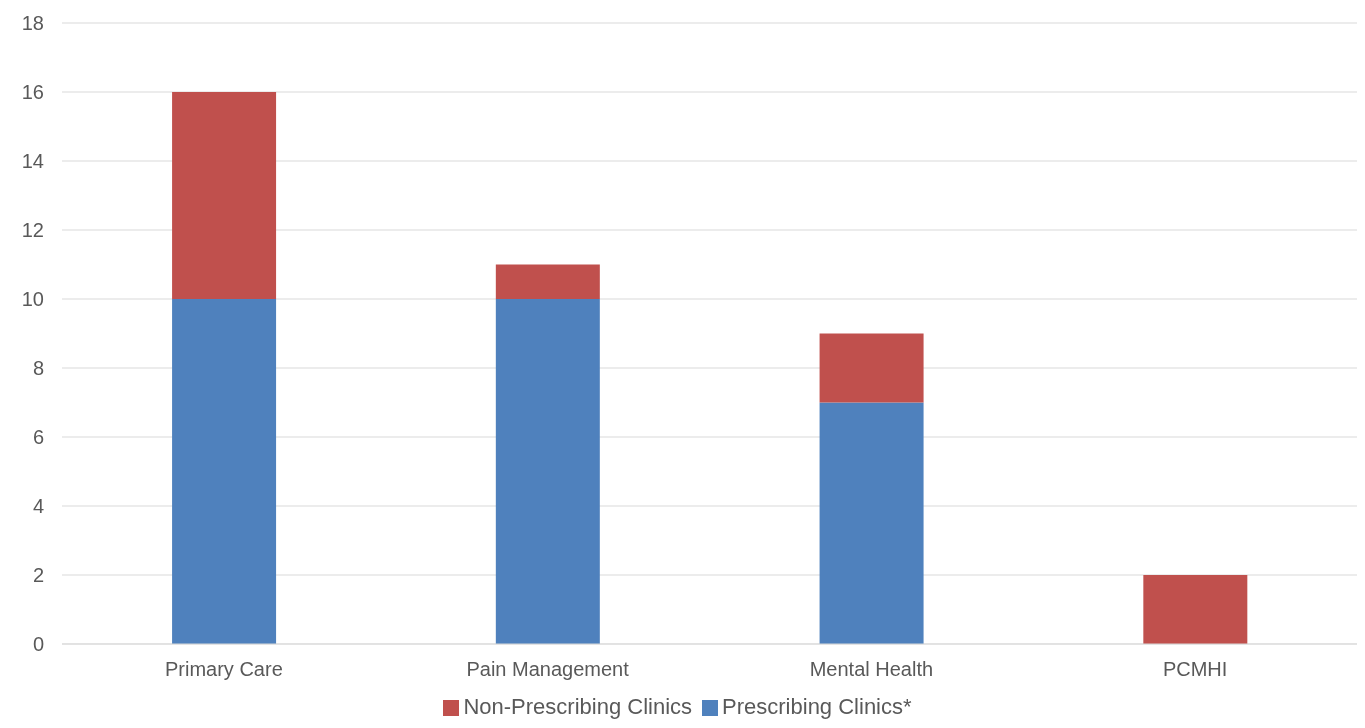 Image resolution: width=1365 pixels, height=728 pixels. What do you see at coordinates (32, 299) in the screenshot?
I see `y-tick-label: 10` at bounding box center [32, 299].